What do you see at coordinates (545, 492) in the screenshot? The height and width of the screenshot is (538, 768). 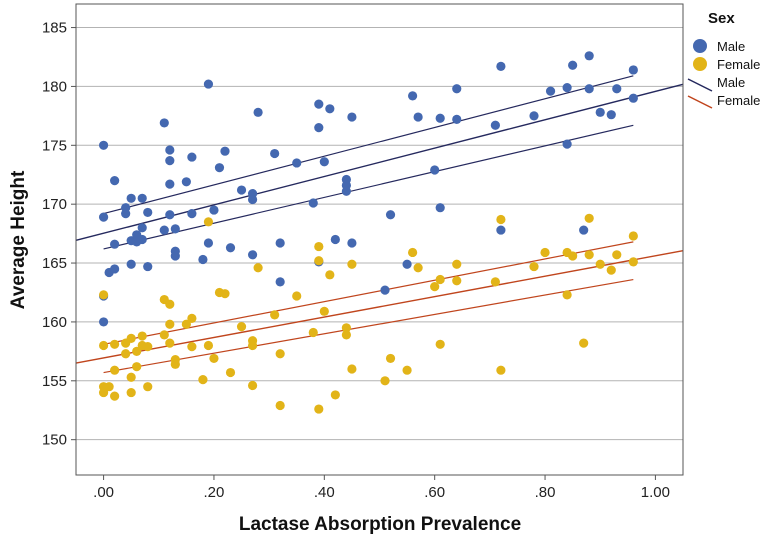 I see `x-tick-label: .80` at bounding box center [545, 492].